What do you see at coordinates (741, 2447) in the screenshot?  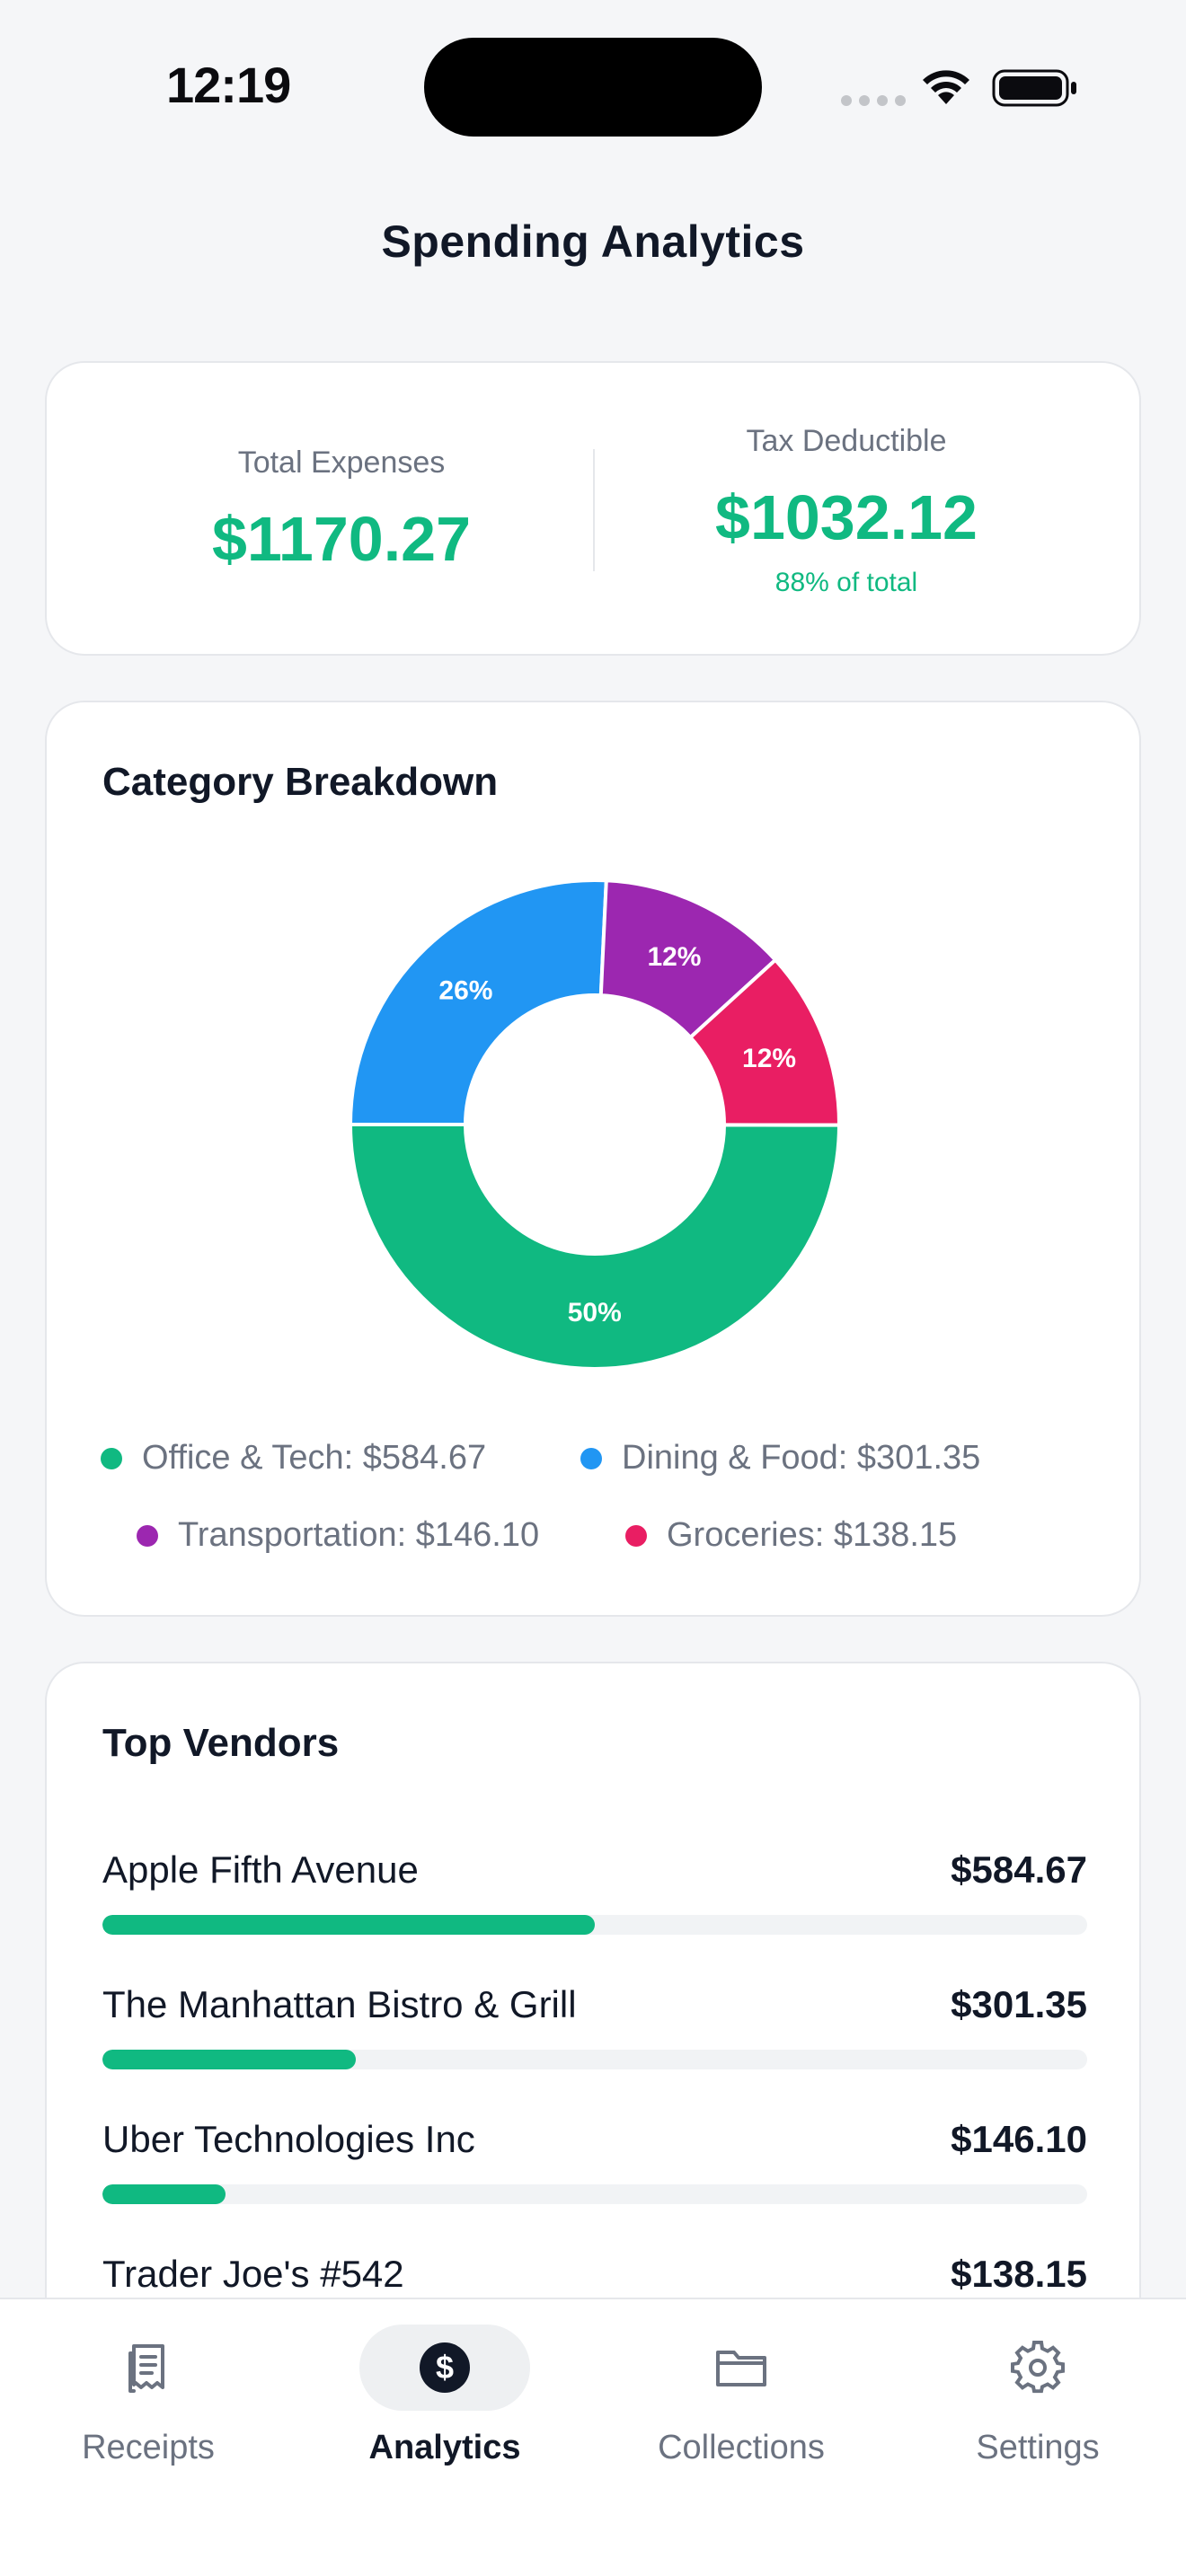 I see `tab-label: Collections` at bounding box center [741, 2447].